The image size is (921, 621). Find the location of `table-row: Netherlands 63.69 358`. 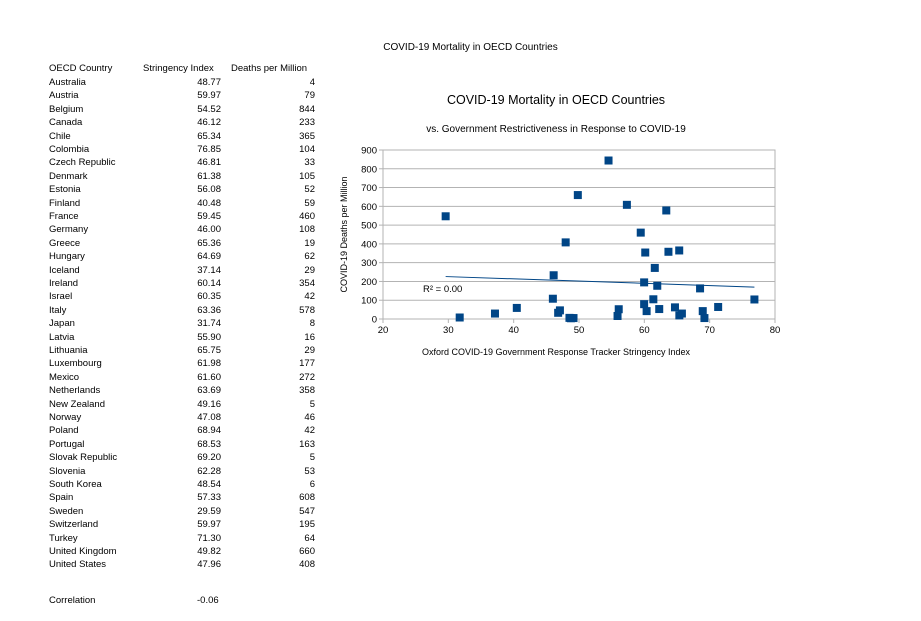

table-row: Netherlands 63.69 358 is located at coordinates (165, 391).